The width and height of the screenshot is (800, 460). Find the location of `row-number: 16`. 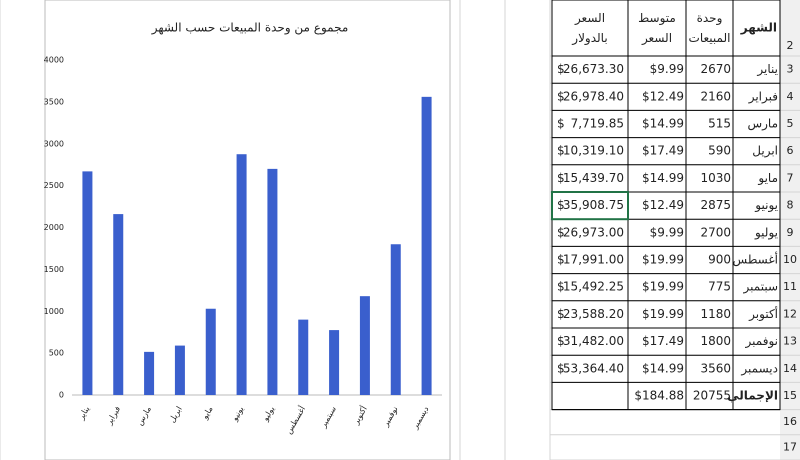

row-number: 16 is located at coordinates (790, 421).